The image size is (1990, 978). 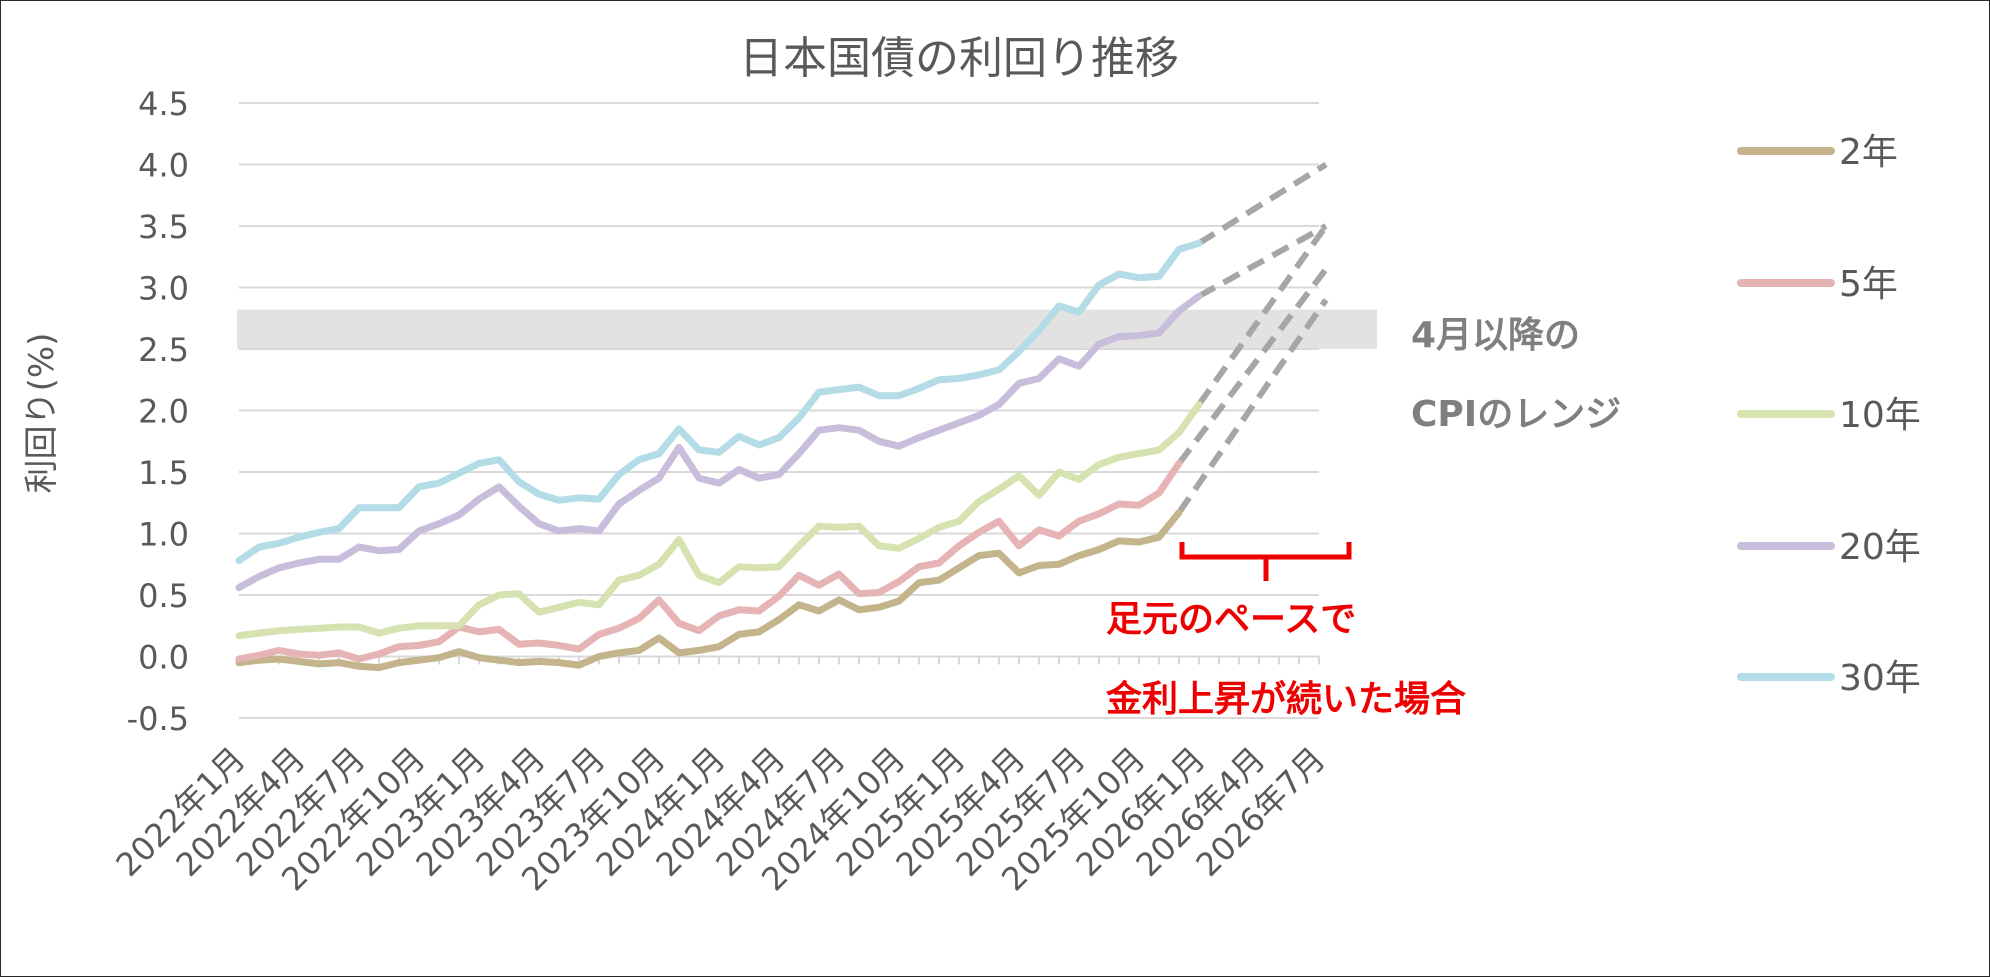 What do you see at coordinates (1880, 678) in the screenshot?
I see `legend-label: 30年` at bounding box center [1880, 678].